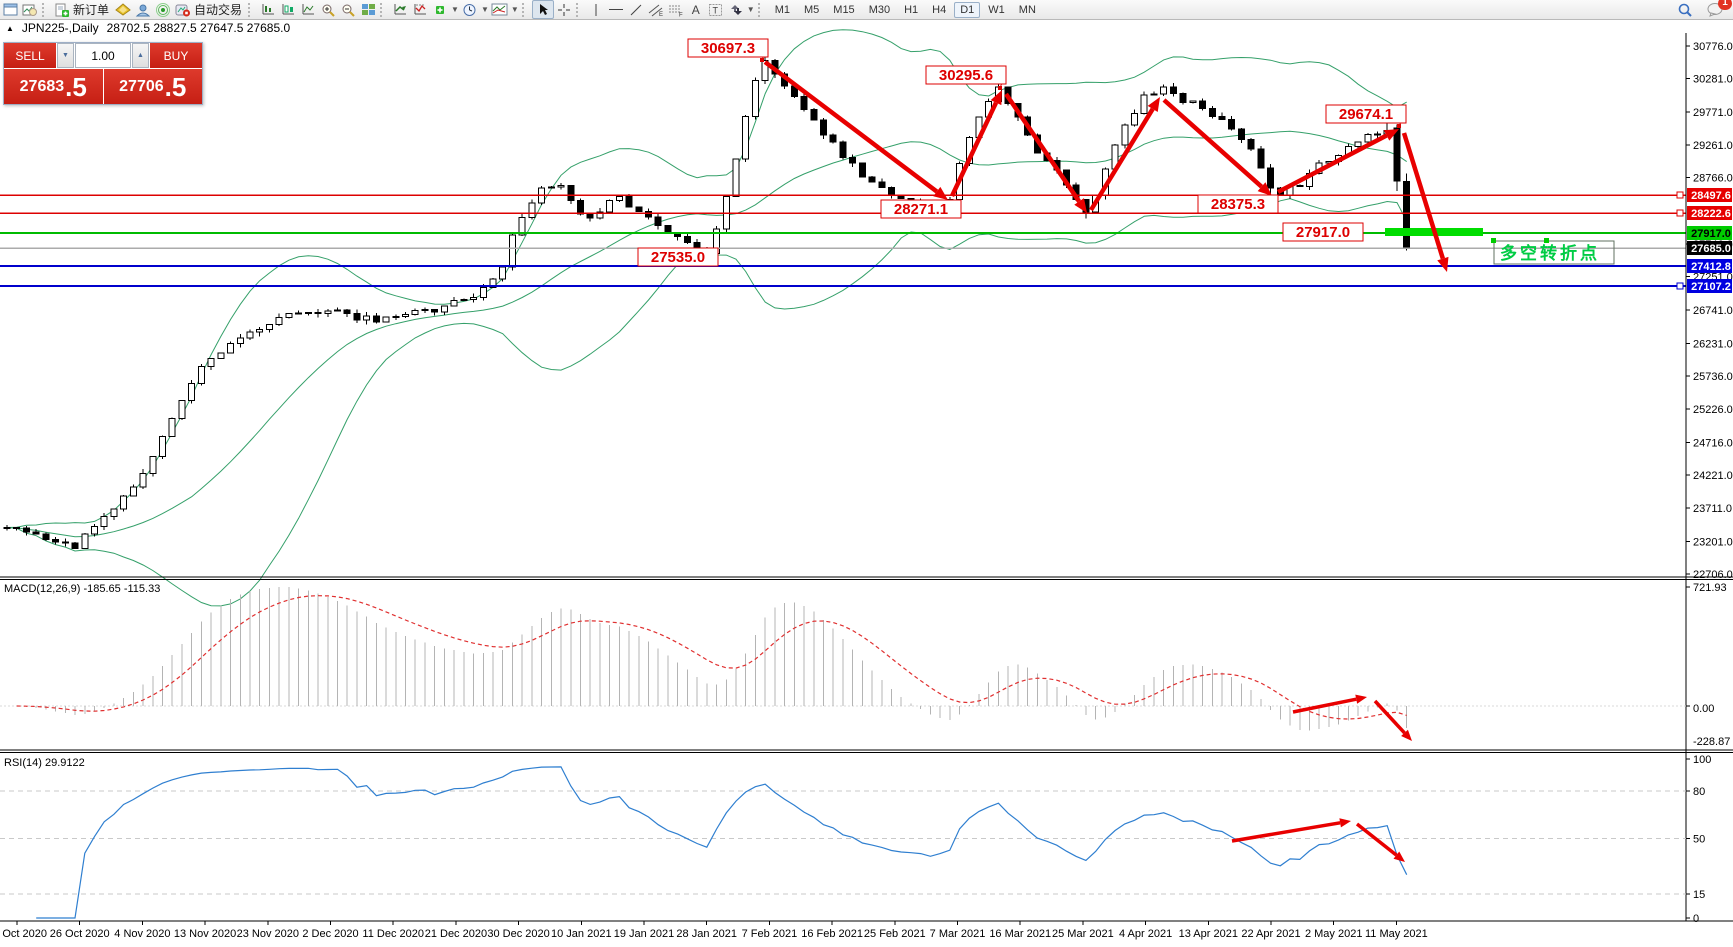 Image resolution: width=1733 pixels, height=947 pixels. I want to click on horizontal-lines, so click(843, 240).